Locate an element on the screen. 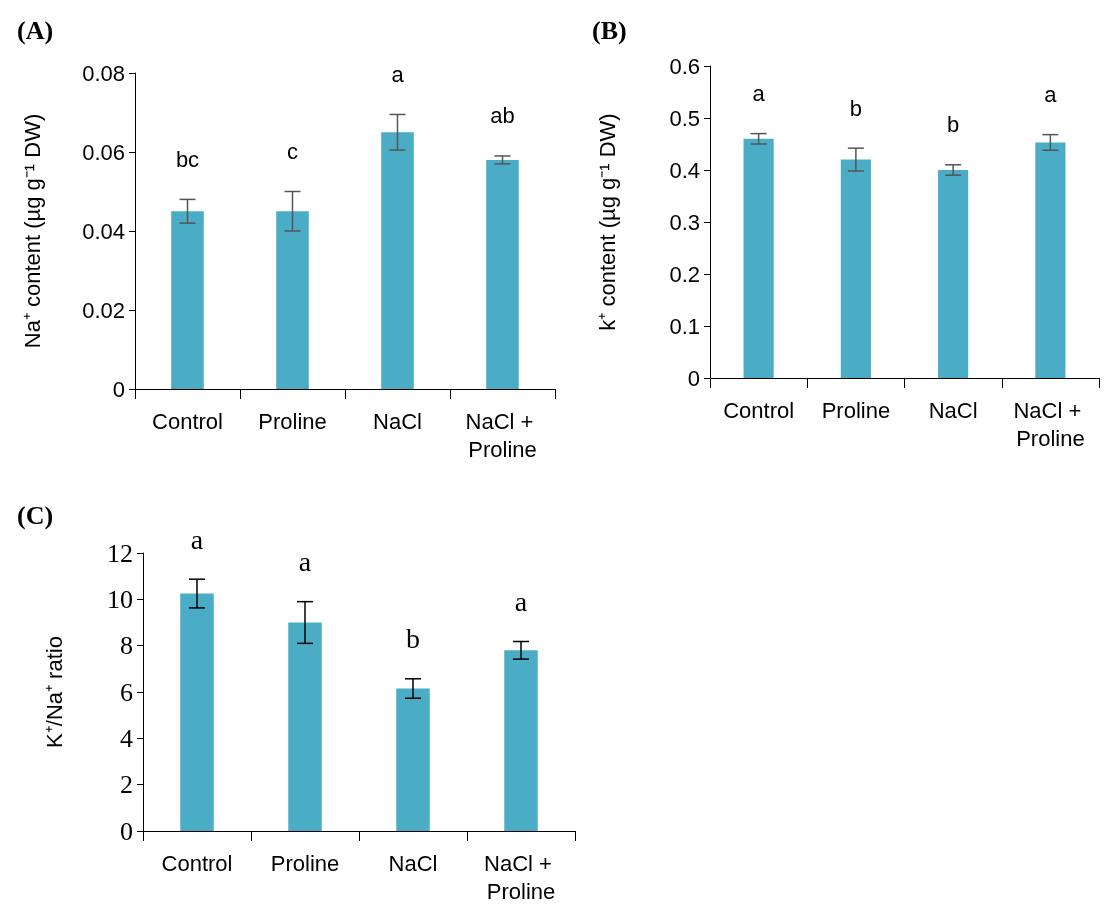 The width and height of the screenshot is (1107, 905). y-tick-label: 0.2 is located at coordinates (684, 274).